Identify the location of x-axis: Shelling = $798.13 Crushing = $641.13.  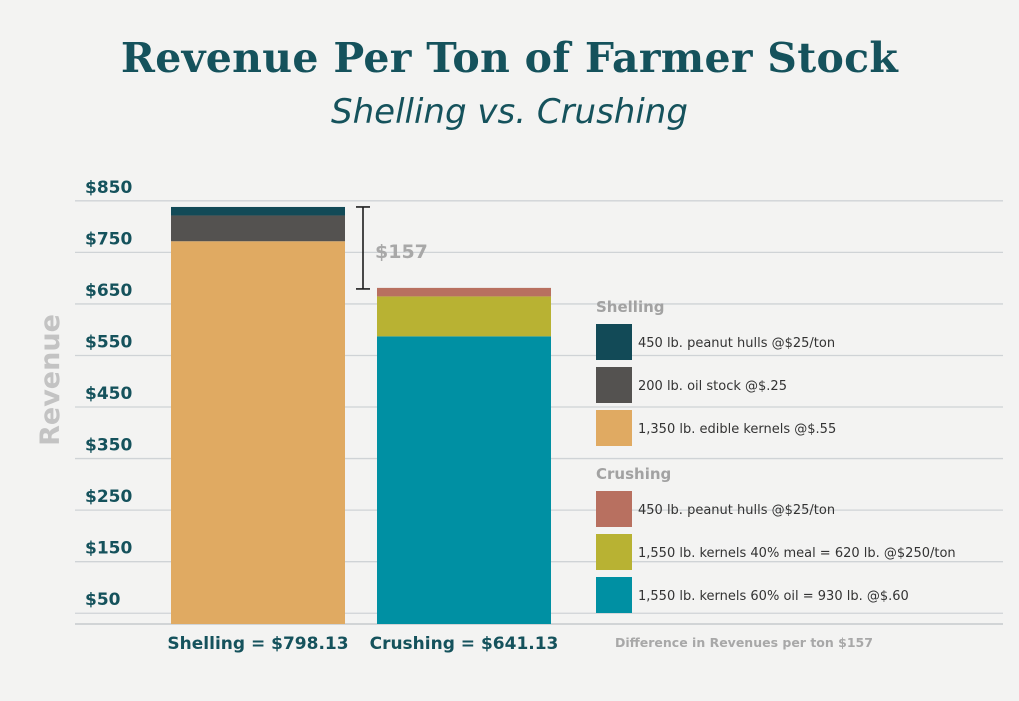
(362, 644).